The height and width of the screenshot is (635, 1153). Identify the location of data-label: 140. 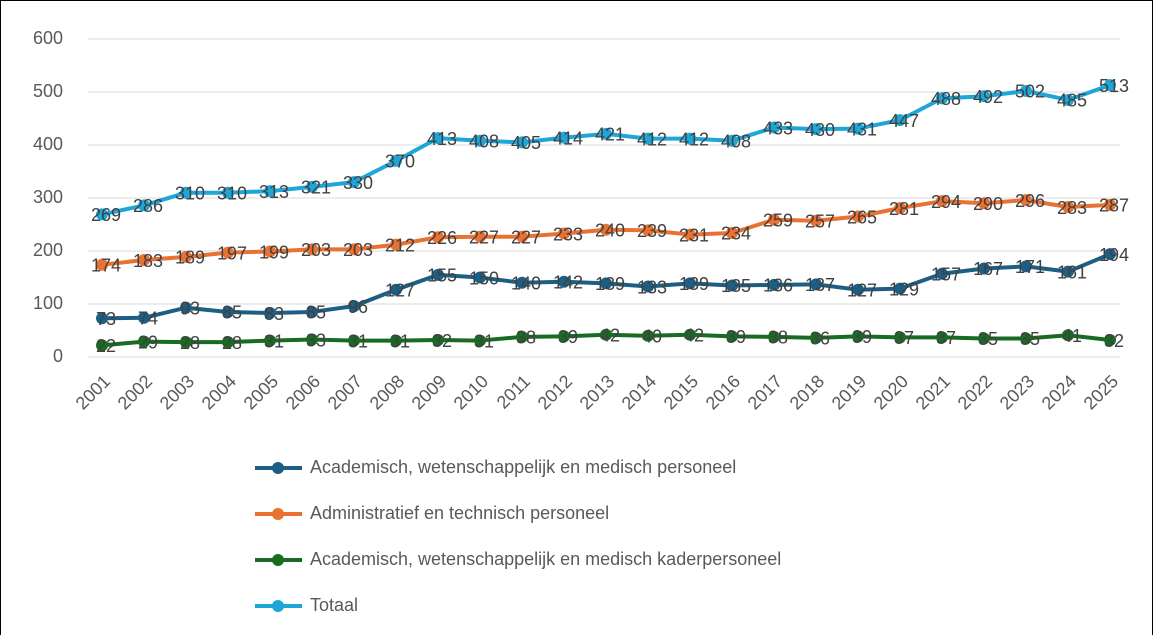
(526, 284).